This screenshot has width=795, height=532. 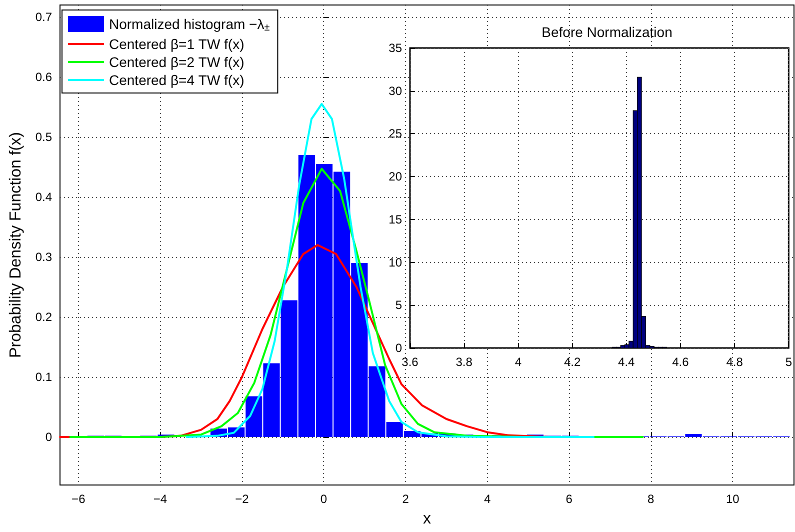 I want to click on y-tick-label: 20, so click(x=395, y=177).